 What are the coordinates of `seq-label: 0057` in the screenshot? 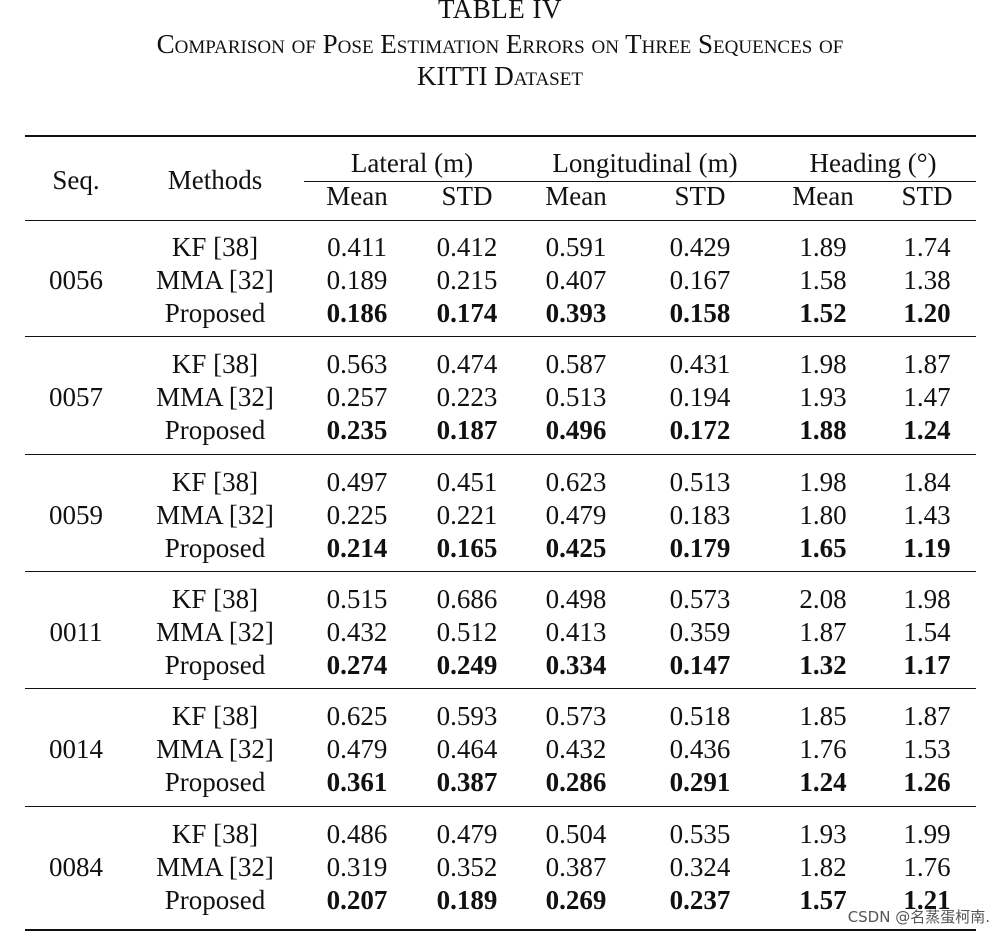 It's located at (76, 397).